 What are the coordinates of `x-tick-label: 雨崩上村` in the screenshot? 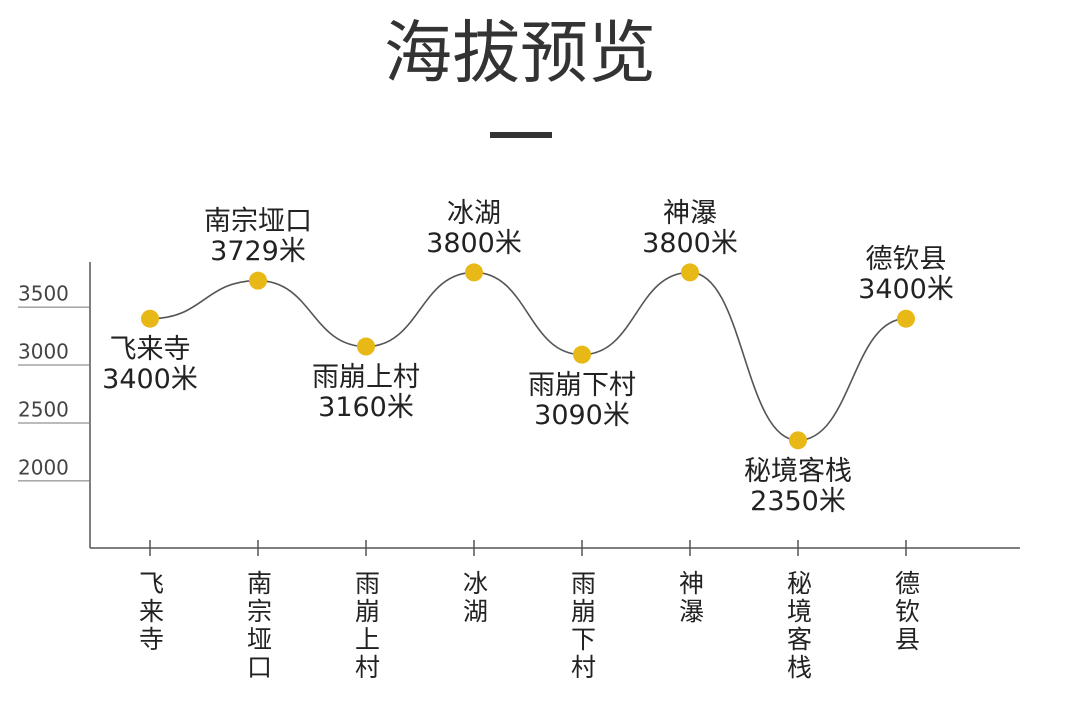 It's located at (366, 626).